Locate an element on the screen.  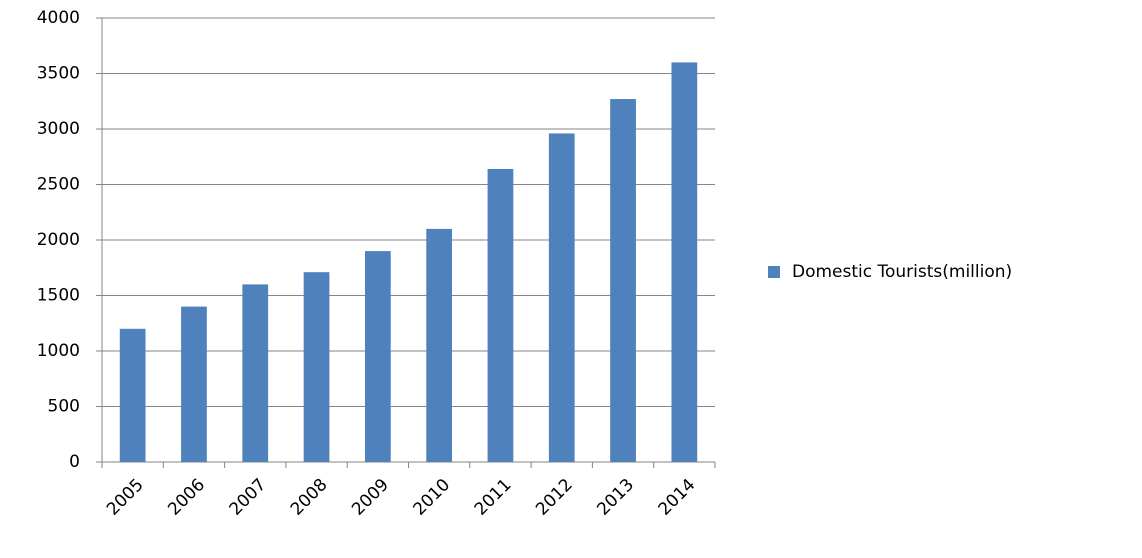
y-tick-label: 2000 is located at coordinates (58, 240).